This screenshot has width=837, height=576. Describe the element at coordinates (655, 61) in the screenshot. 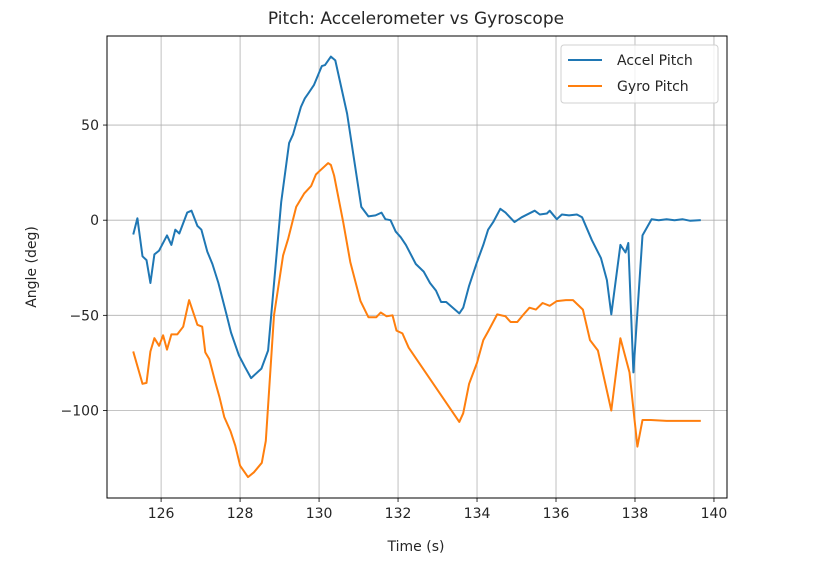

I see `legend-label-accel: Accel Pitch` at that location.